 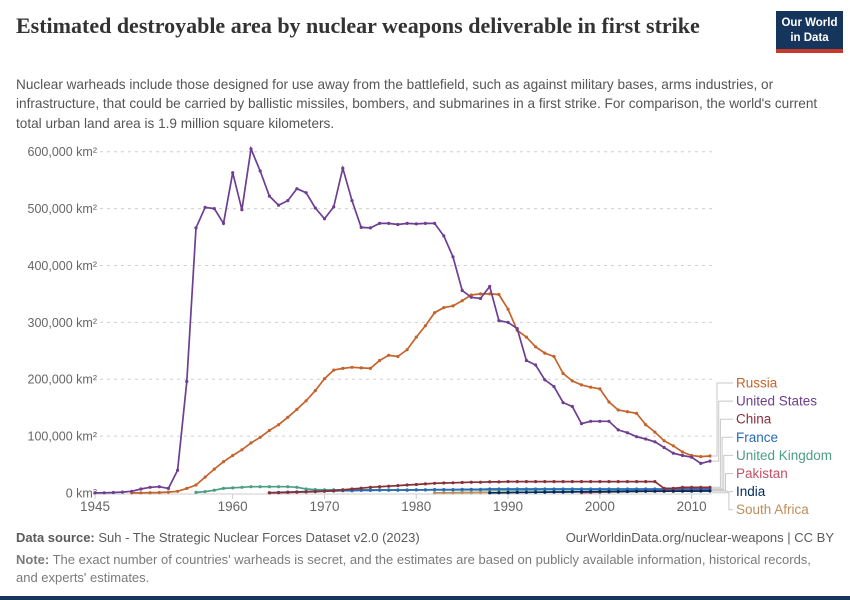 I want to click on legend-item-south-africa: South Africa, so click(x=772, y=509).